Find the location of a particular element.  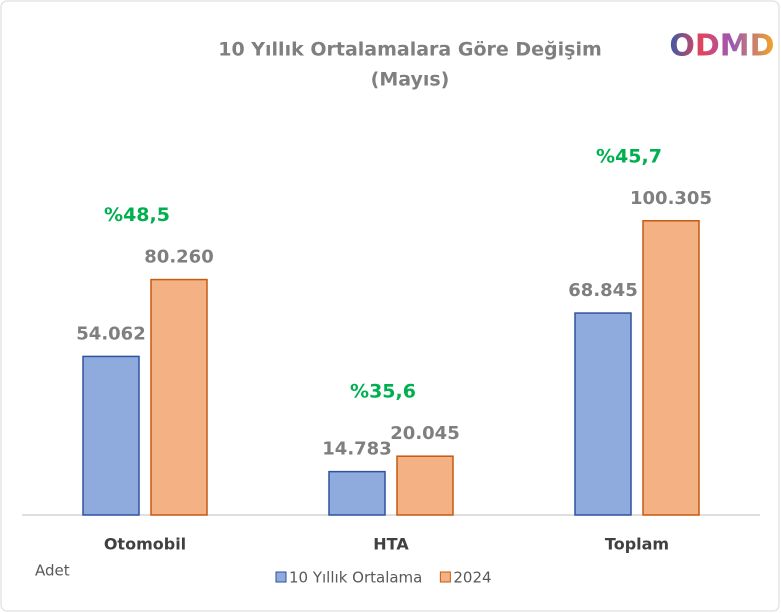

chart-title: 10 Yıllık Ortalamalara Göre Değişim is located at coordinates (410, 50).